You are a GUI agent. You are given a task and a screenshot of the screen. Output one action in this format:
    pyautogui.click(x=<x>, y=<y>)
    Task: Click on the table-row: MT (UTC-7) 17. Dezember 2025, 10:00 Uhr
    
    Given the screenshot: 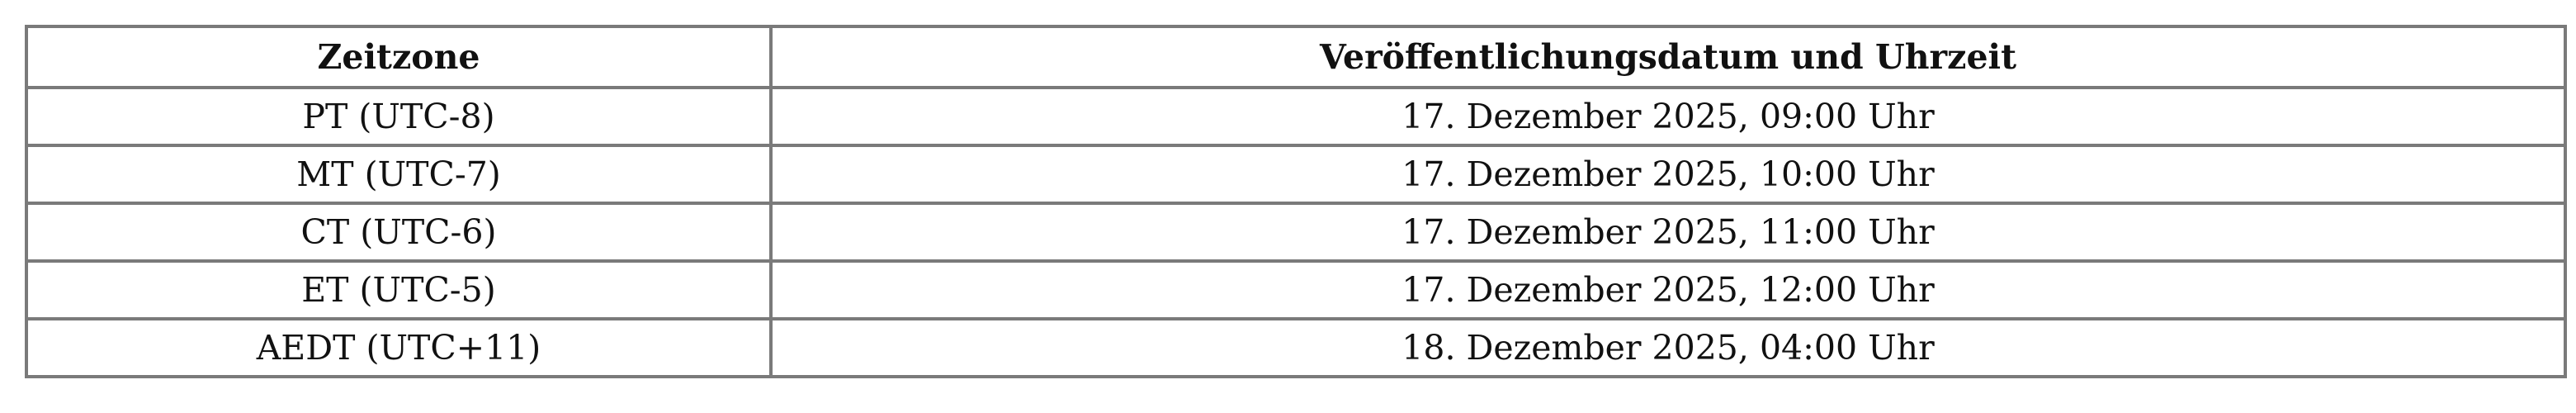 What is the action you would take?
    pyautogui.click(x=1296, y=174)
    